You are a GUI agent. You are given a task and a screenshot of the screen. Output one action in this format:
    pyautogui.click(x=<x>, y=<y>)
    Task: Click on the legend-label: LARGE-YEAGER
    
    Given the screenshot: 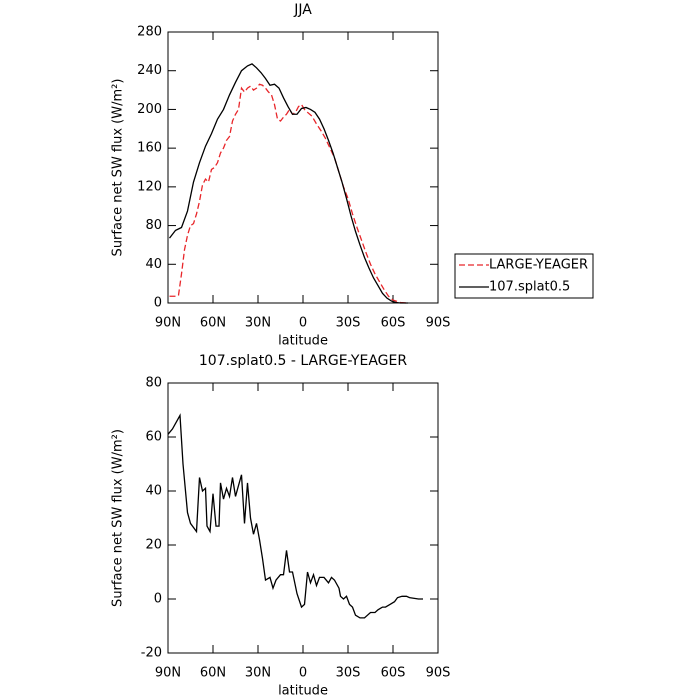 What is the action you would take?
    pyautogui.click(x=538, y=265)
    